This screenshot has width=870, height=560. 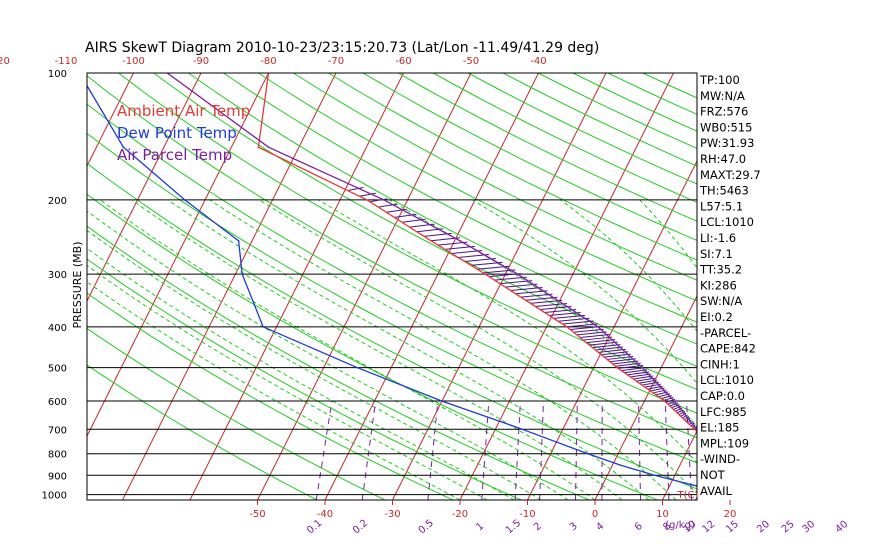 I want to click on mixing-ratio-label: 3, so click(x=574, y=527).